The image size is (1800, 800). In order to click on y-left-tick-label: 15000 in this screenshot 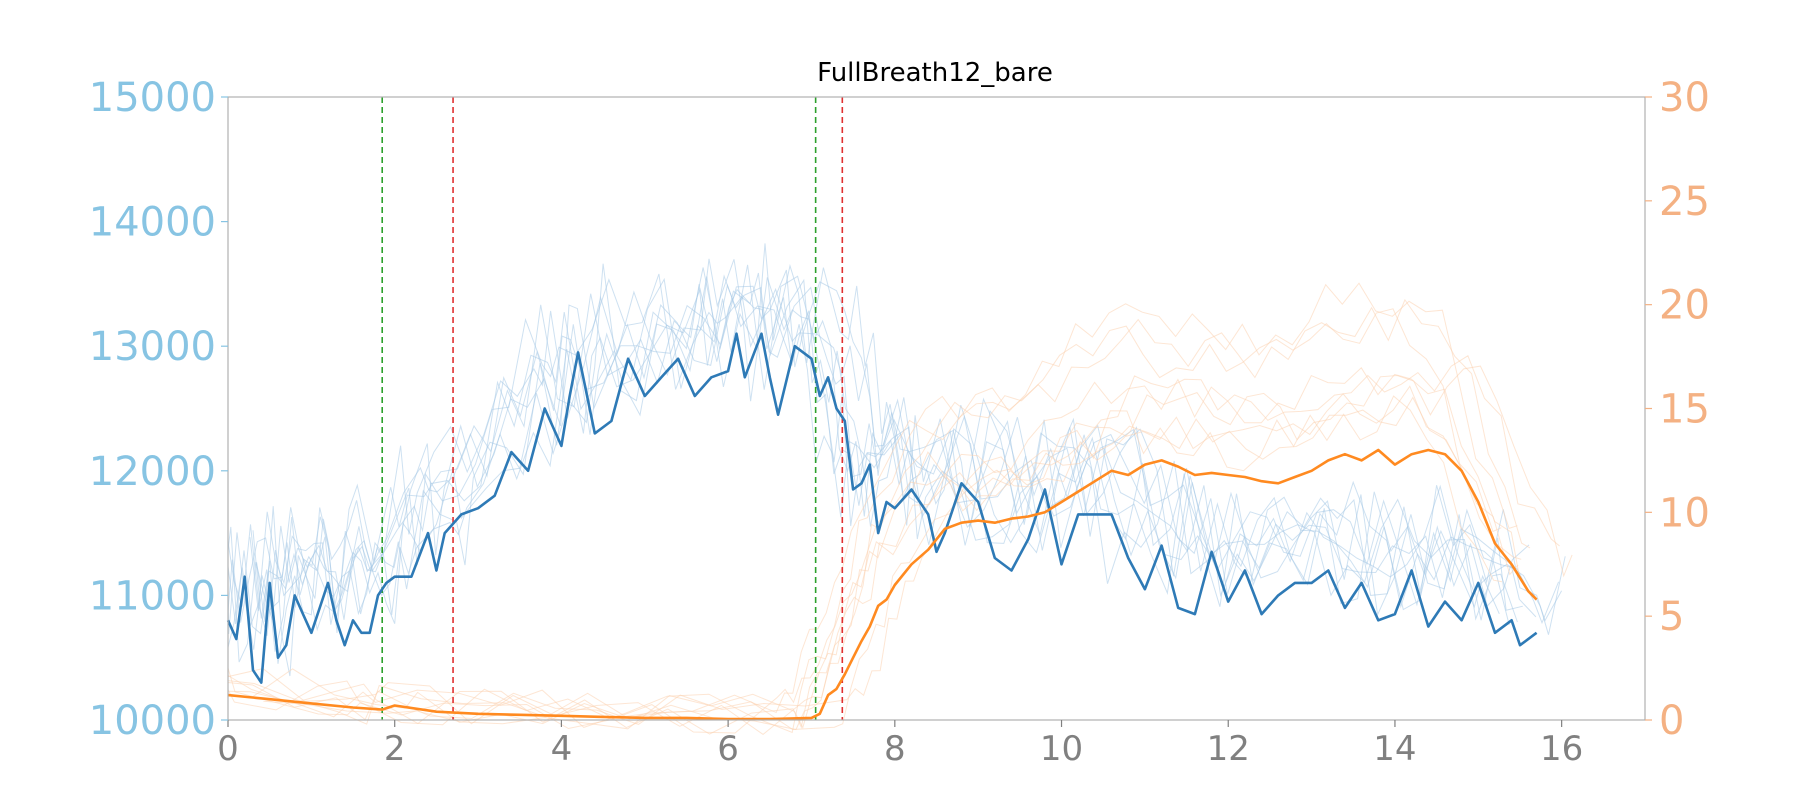, I will do `click(152, 98)`.